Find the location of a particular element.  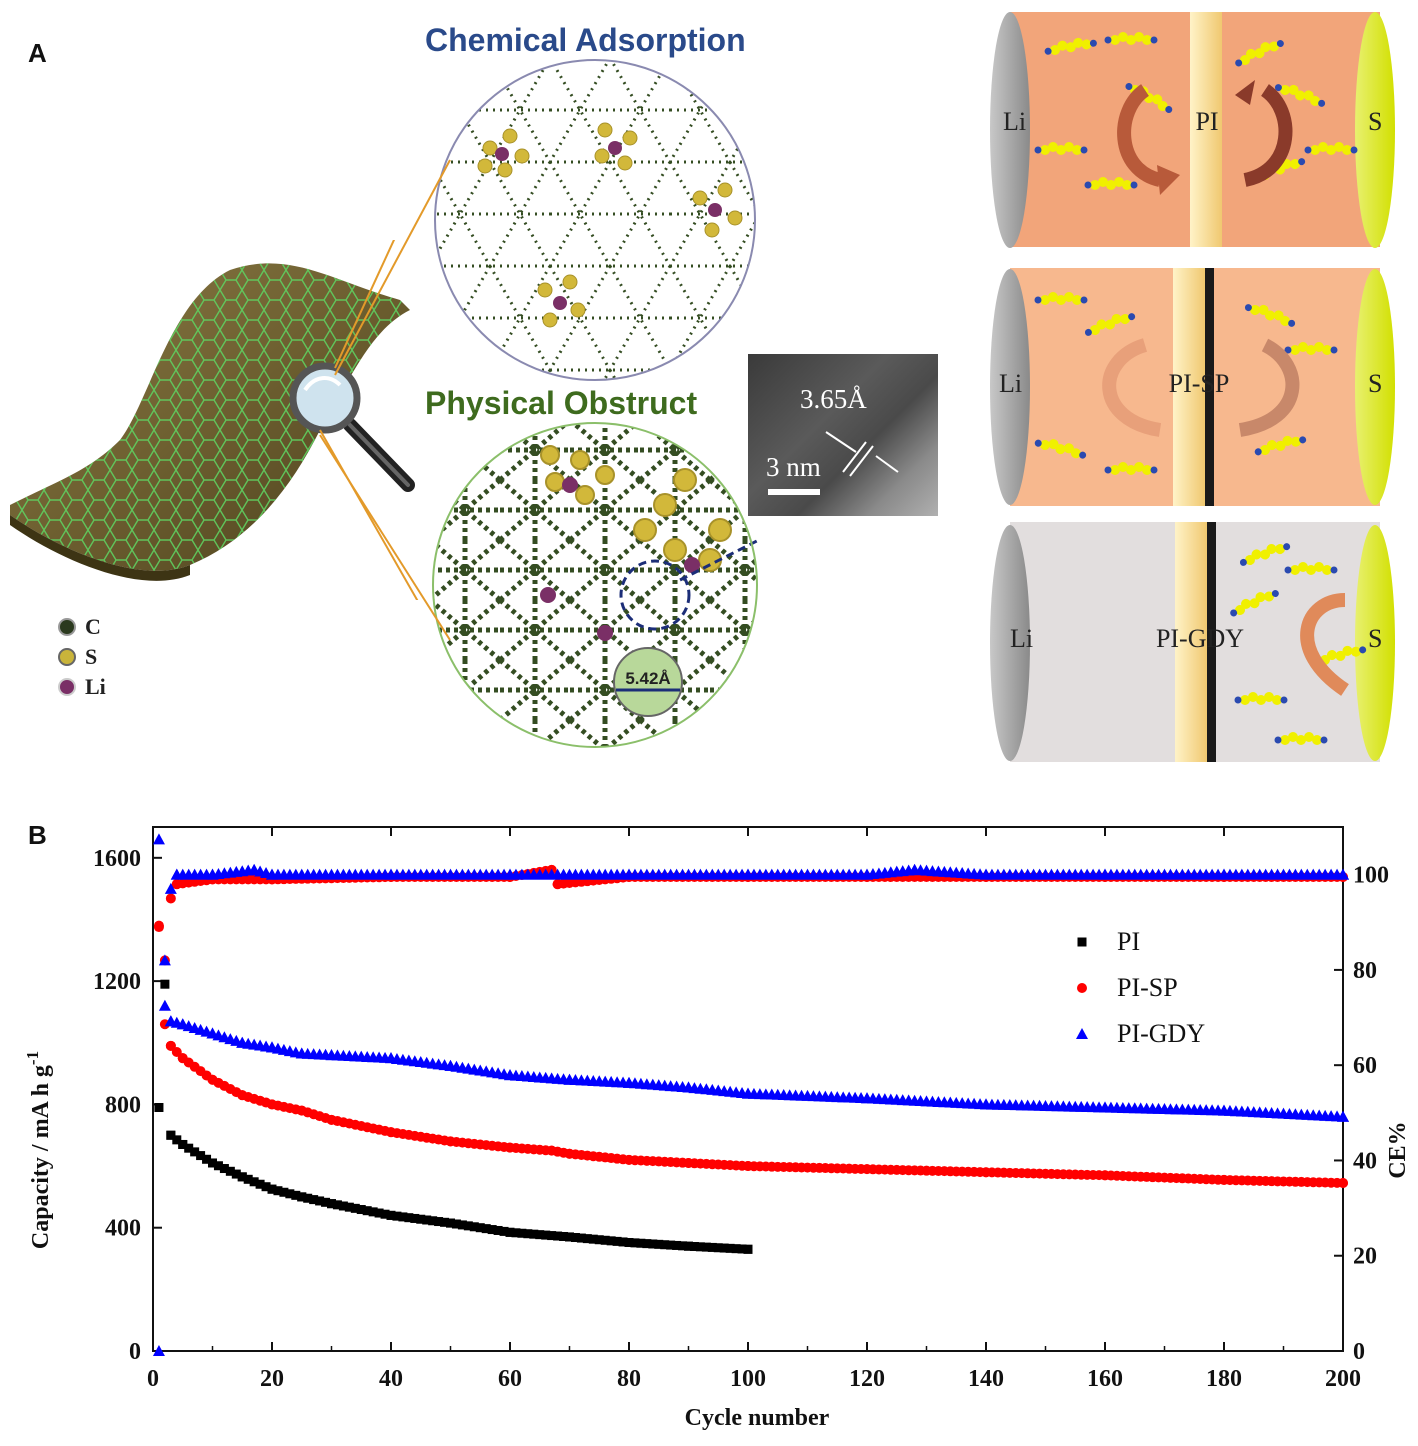

chemical-adsorption-diagram is located at coordinates (595, 220).